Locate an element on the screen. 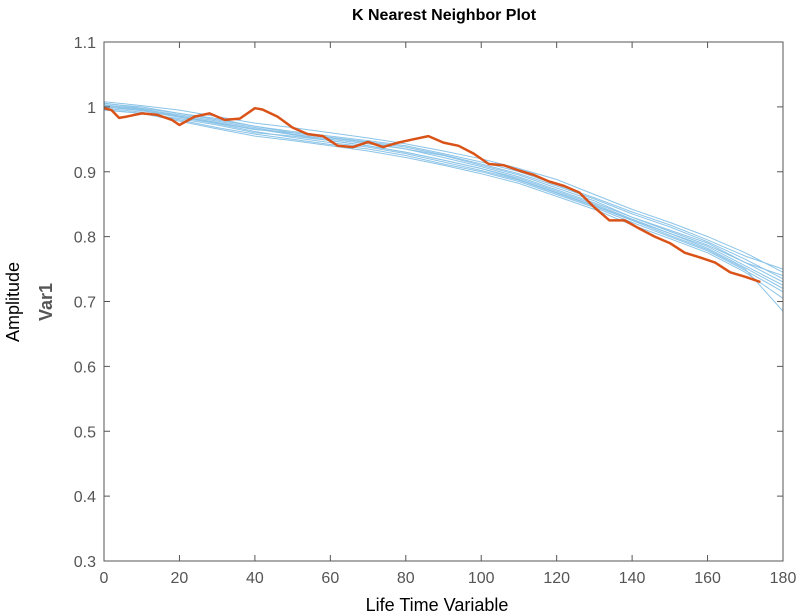 This screenshot has width=801, height=615. x-tick-label: 140 is located at coordinates (632, 578).